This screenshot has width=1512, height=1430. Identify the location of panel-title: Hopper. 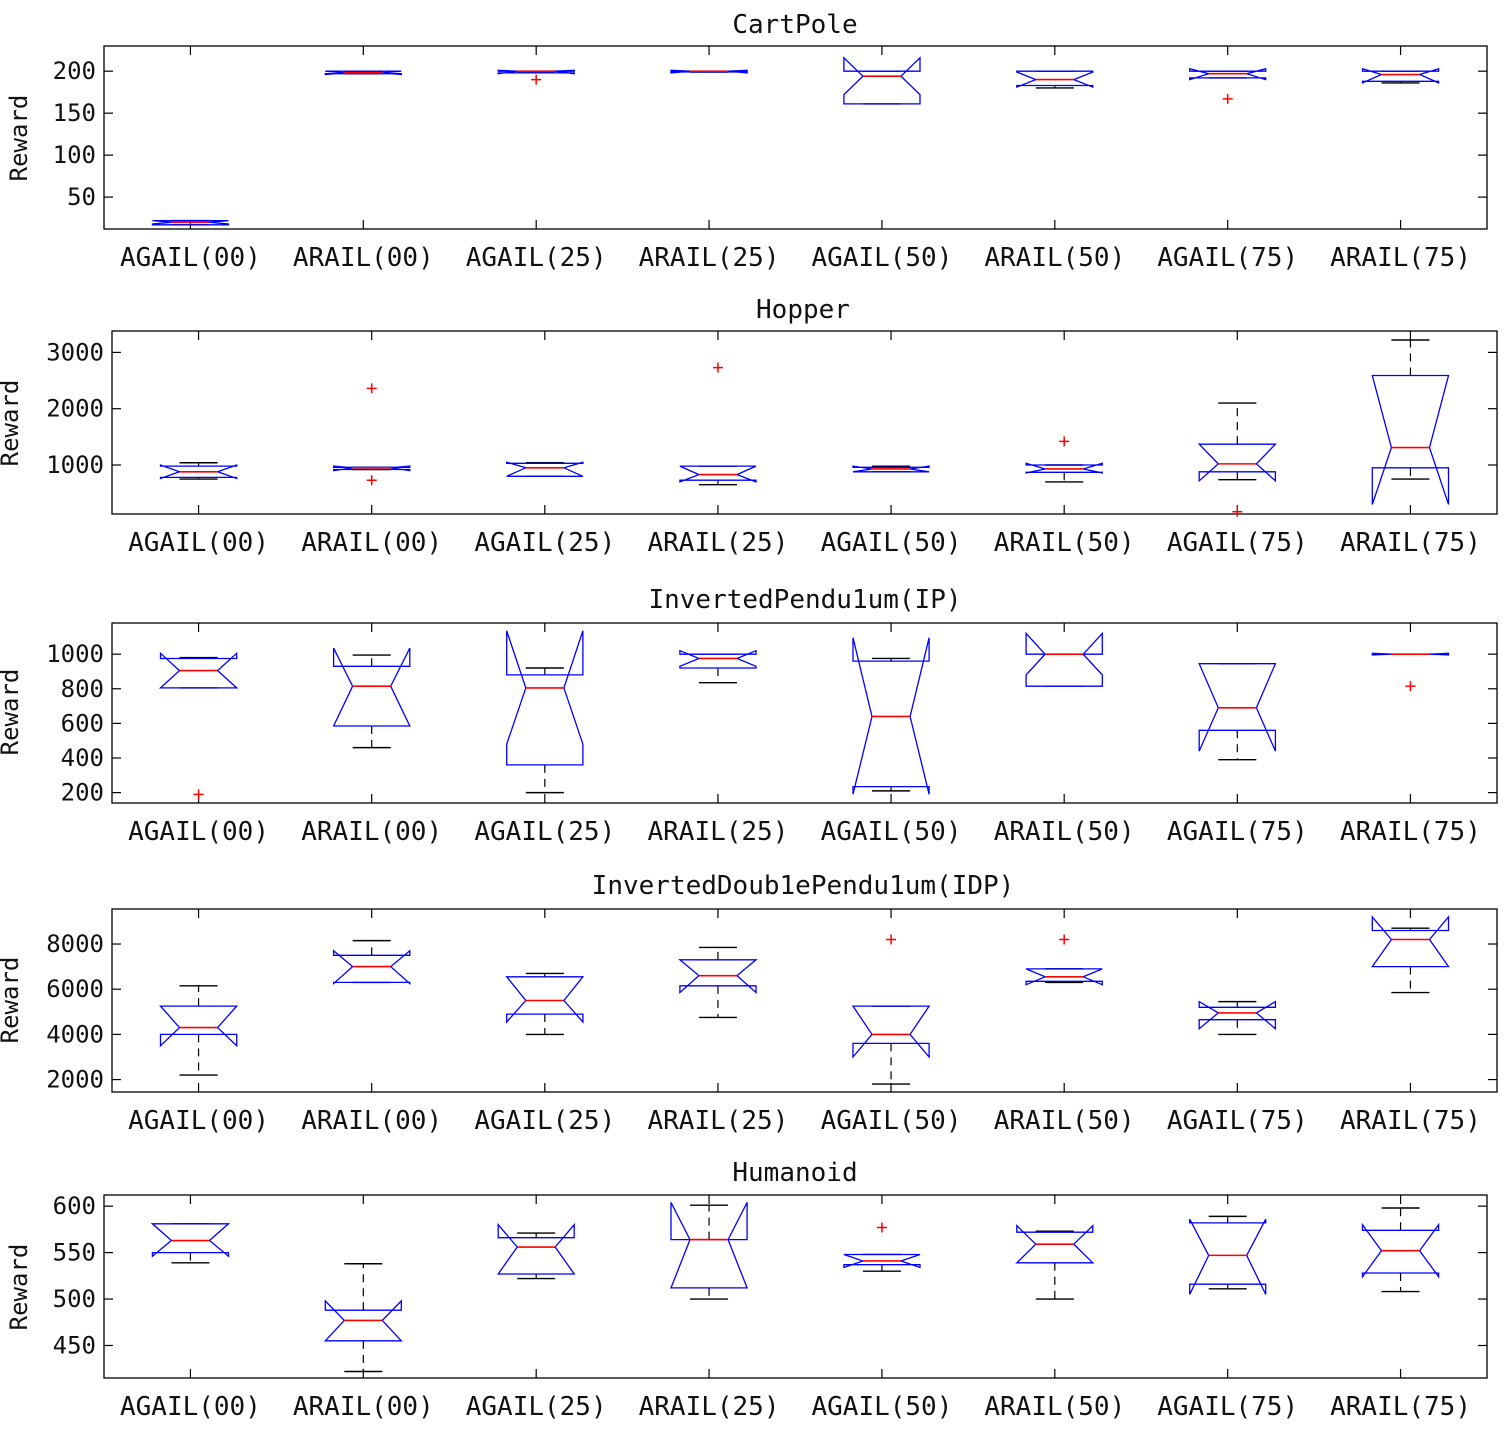
(803, 310).